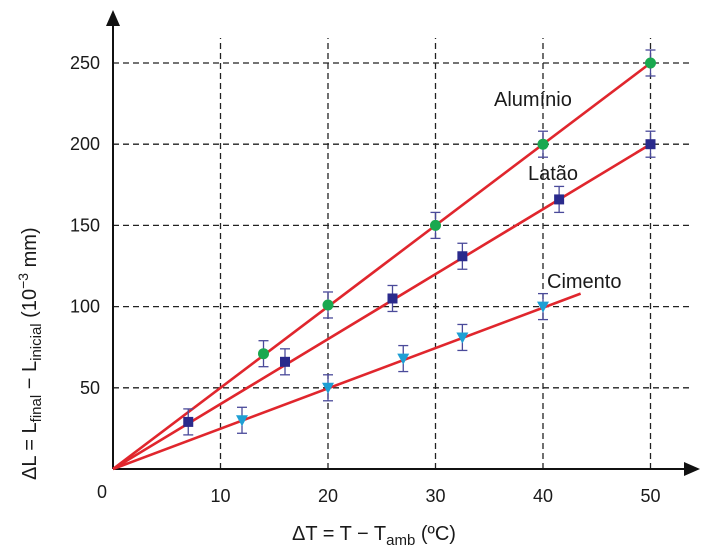 Image resolution: width=720 pixels, height=553 pixels. I want to click on x-tick-label: 30, so click(435, 496).